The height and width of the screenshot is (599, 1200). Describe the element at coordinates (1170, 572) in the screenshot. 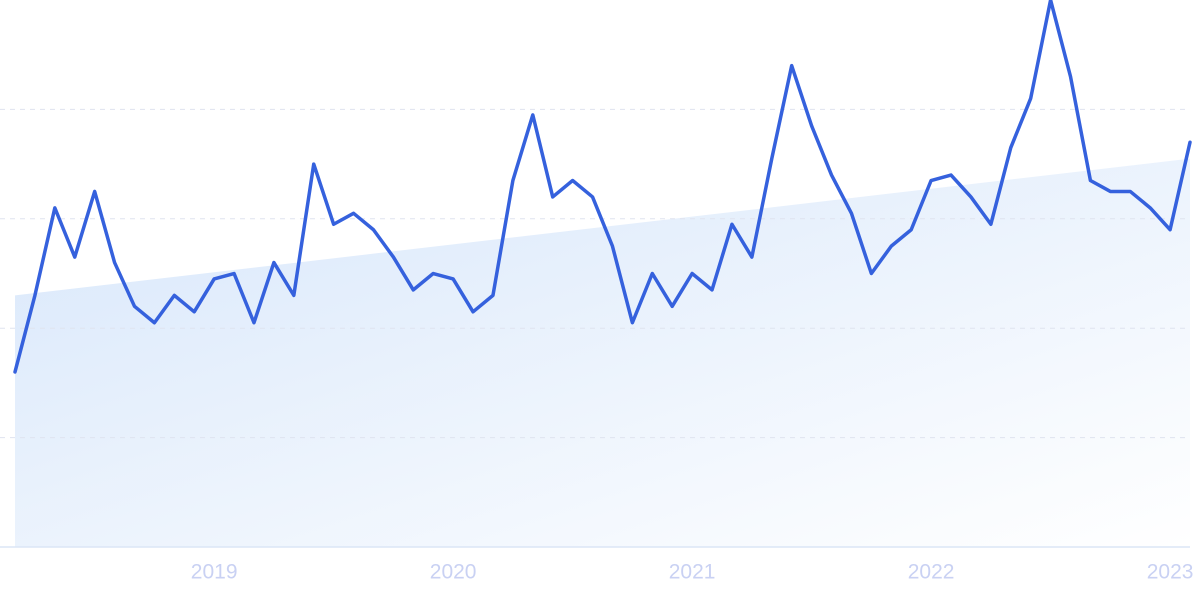

I see `x-tick-label: 2023` at that location.